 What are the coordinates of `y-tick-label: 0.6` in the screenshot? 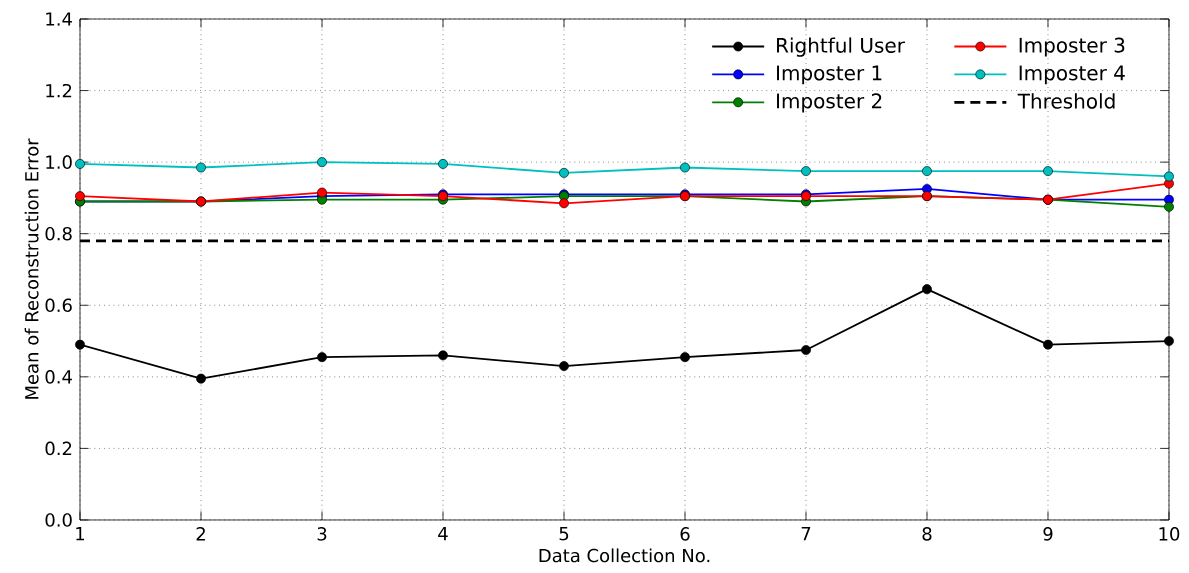 It's located at (58, 305).